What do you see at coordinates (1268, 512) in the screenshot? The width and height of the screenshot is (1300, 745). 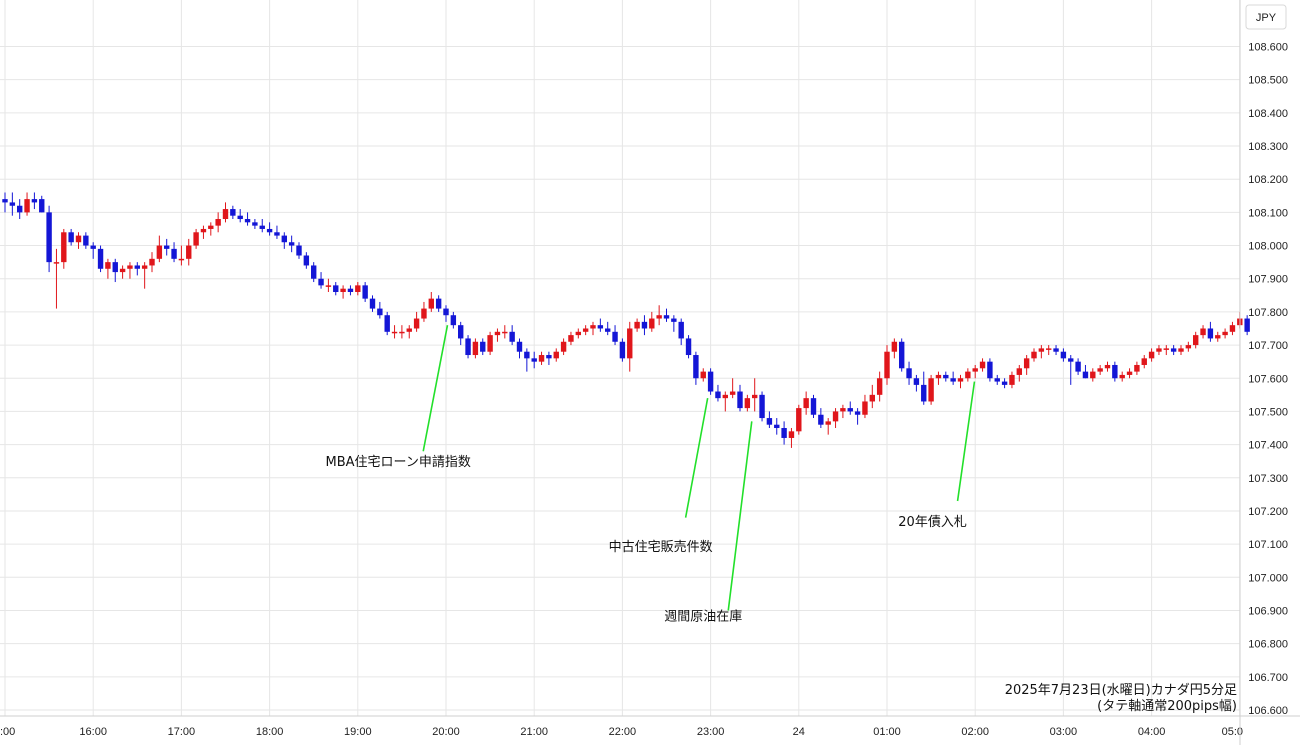 I see `y-tick-label: 107.200` at bounding box center [1268, 512].